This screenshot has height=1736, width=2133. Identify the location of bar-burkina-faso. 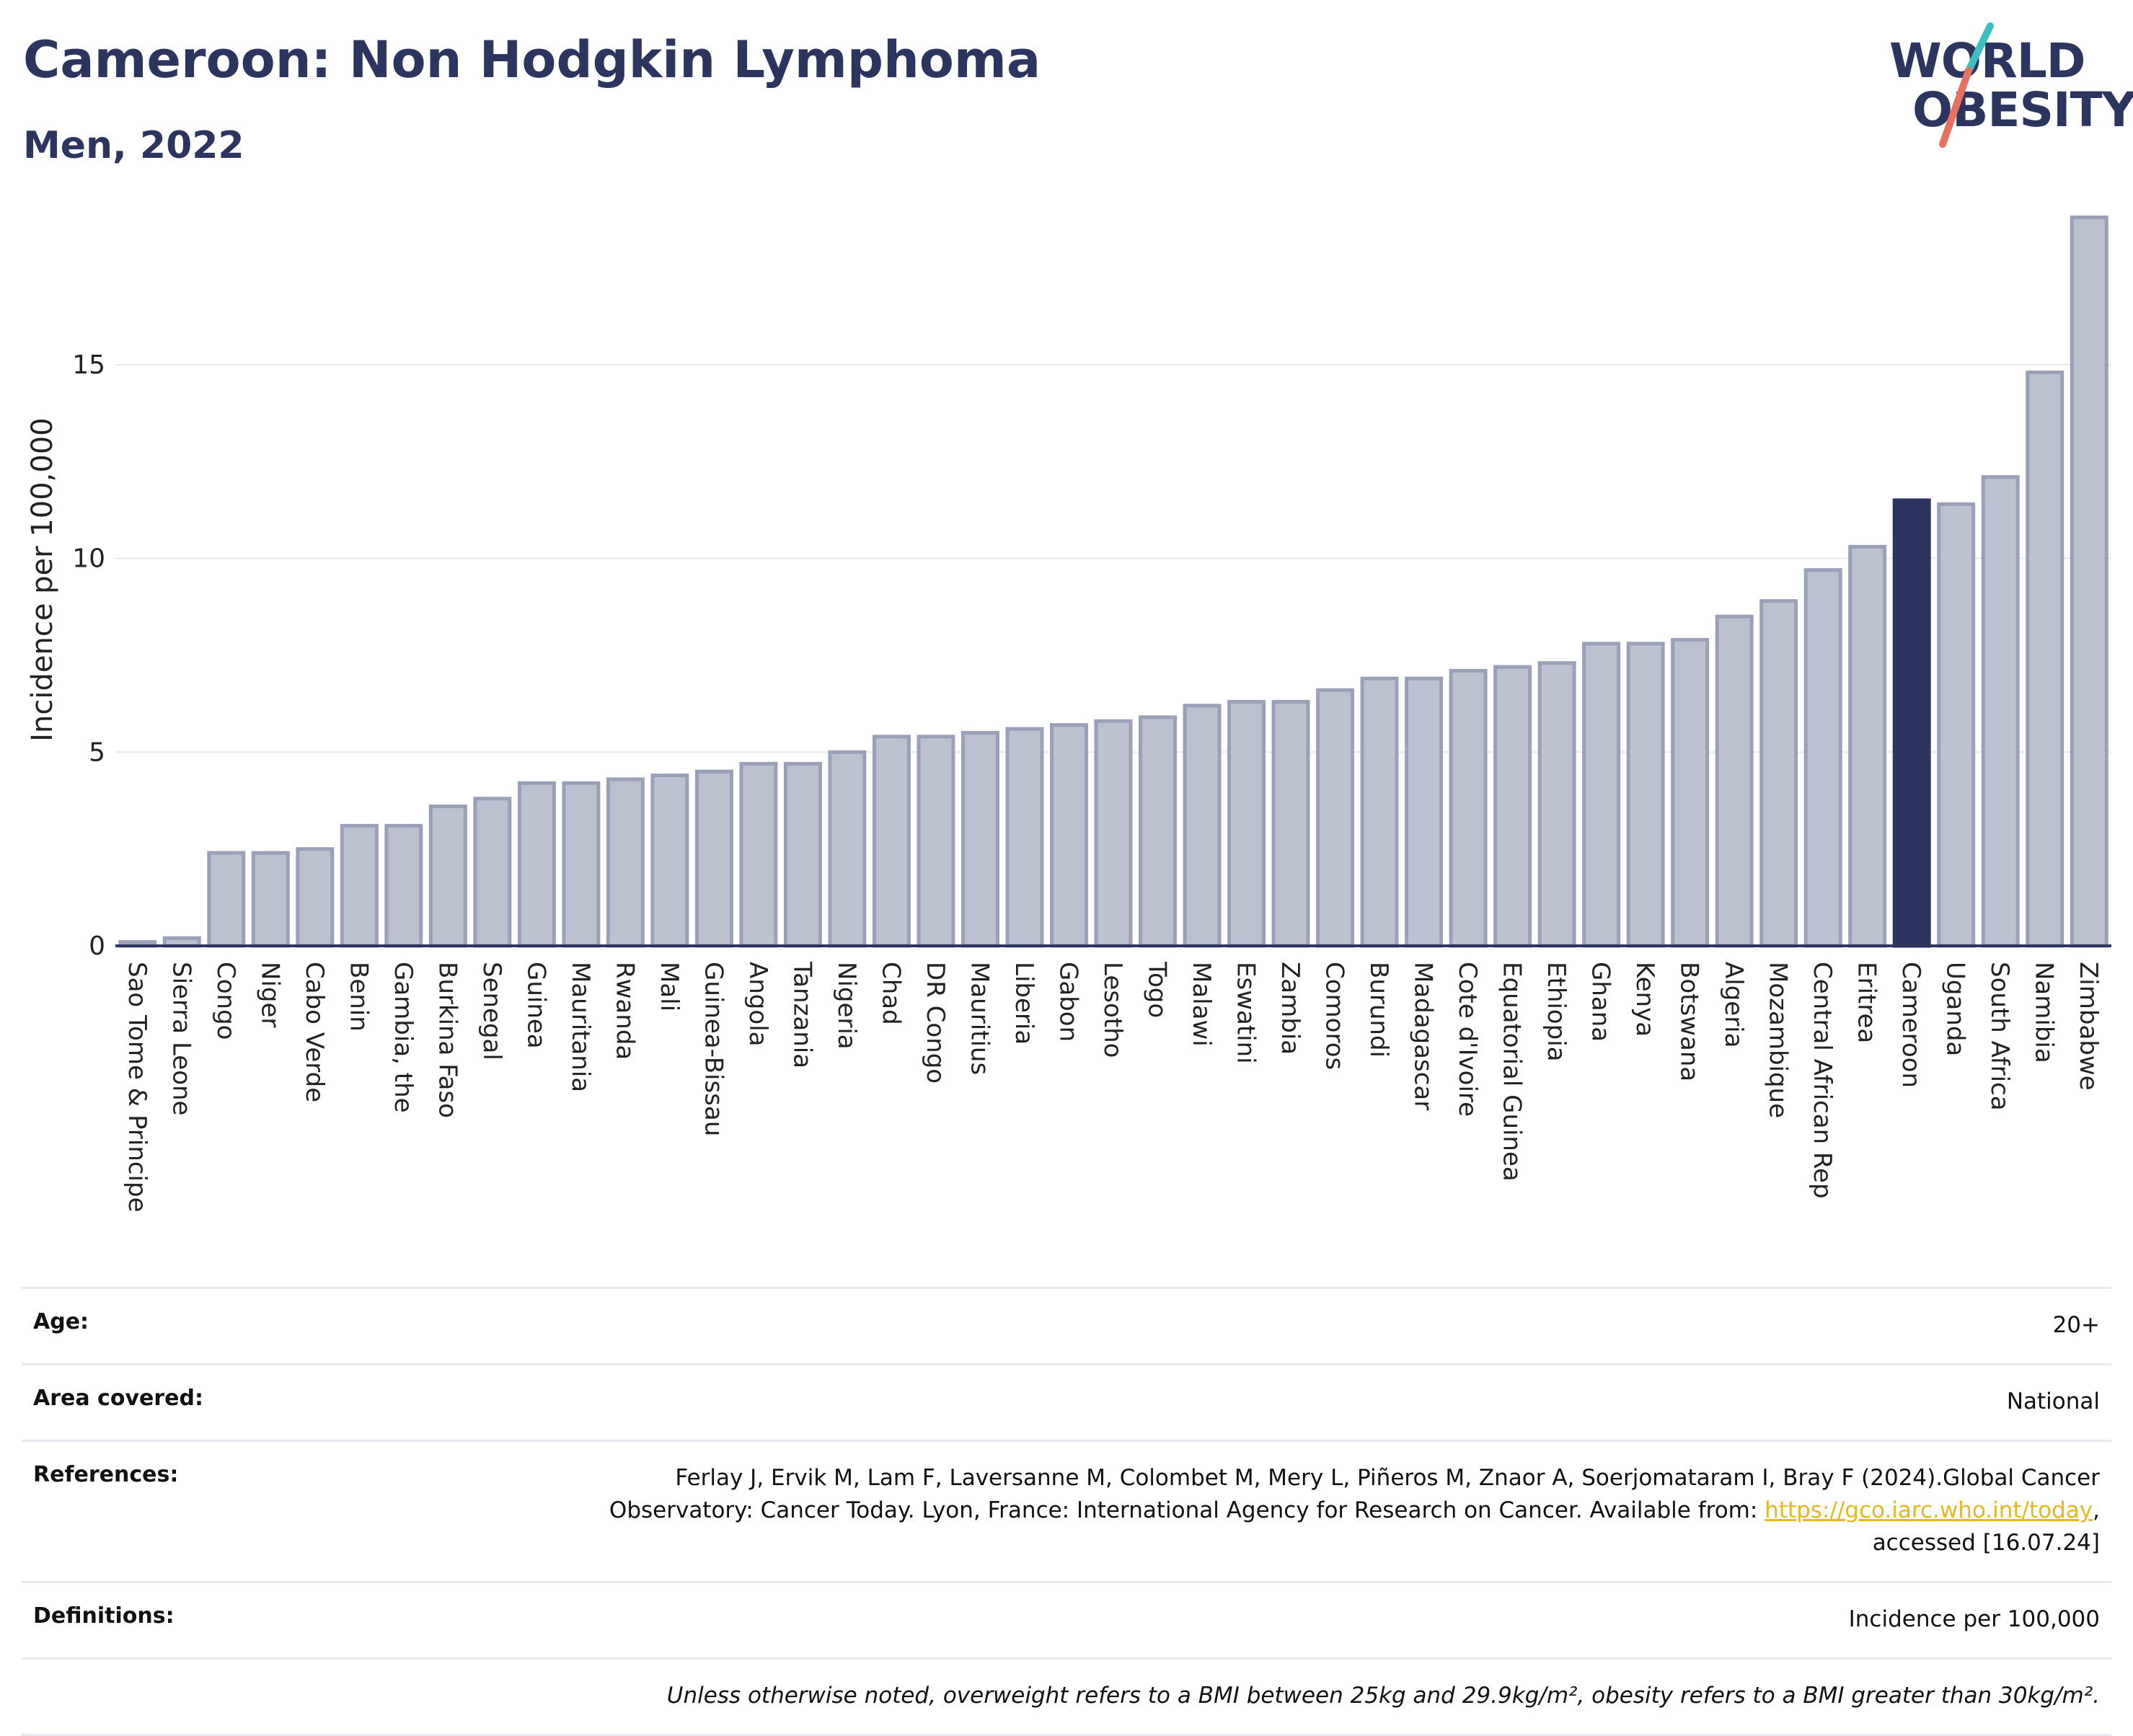
(447, 877).